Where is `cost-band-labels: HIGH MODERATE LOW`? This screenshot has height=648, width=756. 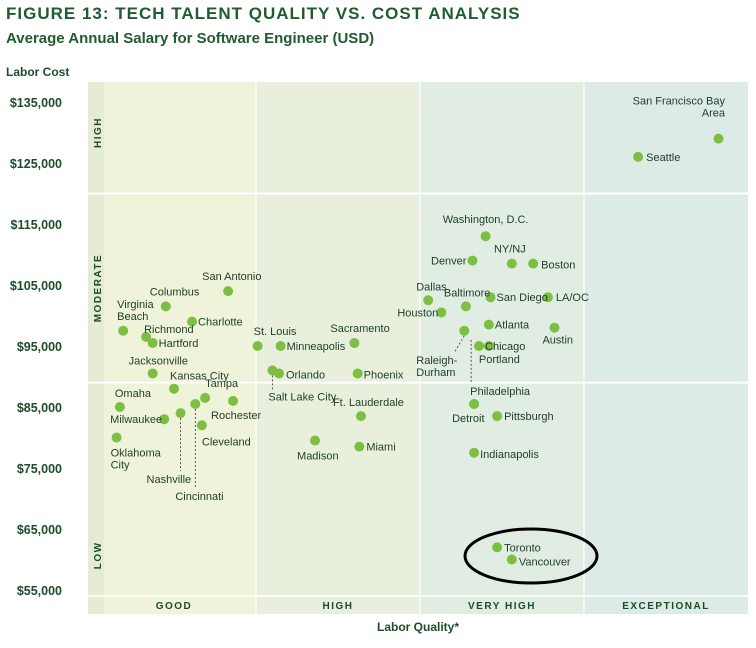 cost-band-labels: HIGH MODERATE LOW is located at coordinates (98, 343).